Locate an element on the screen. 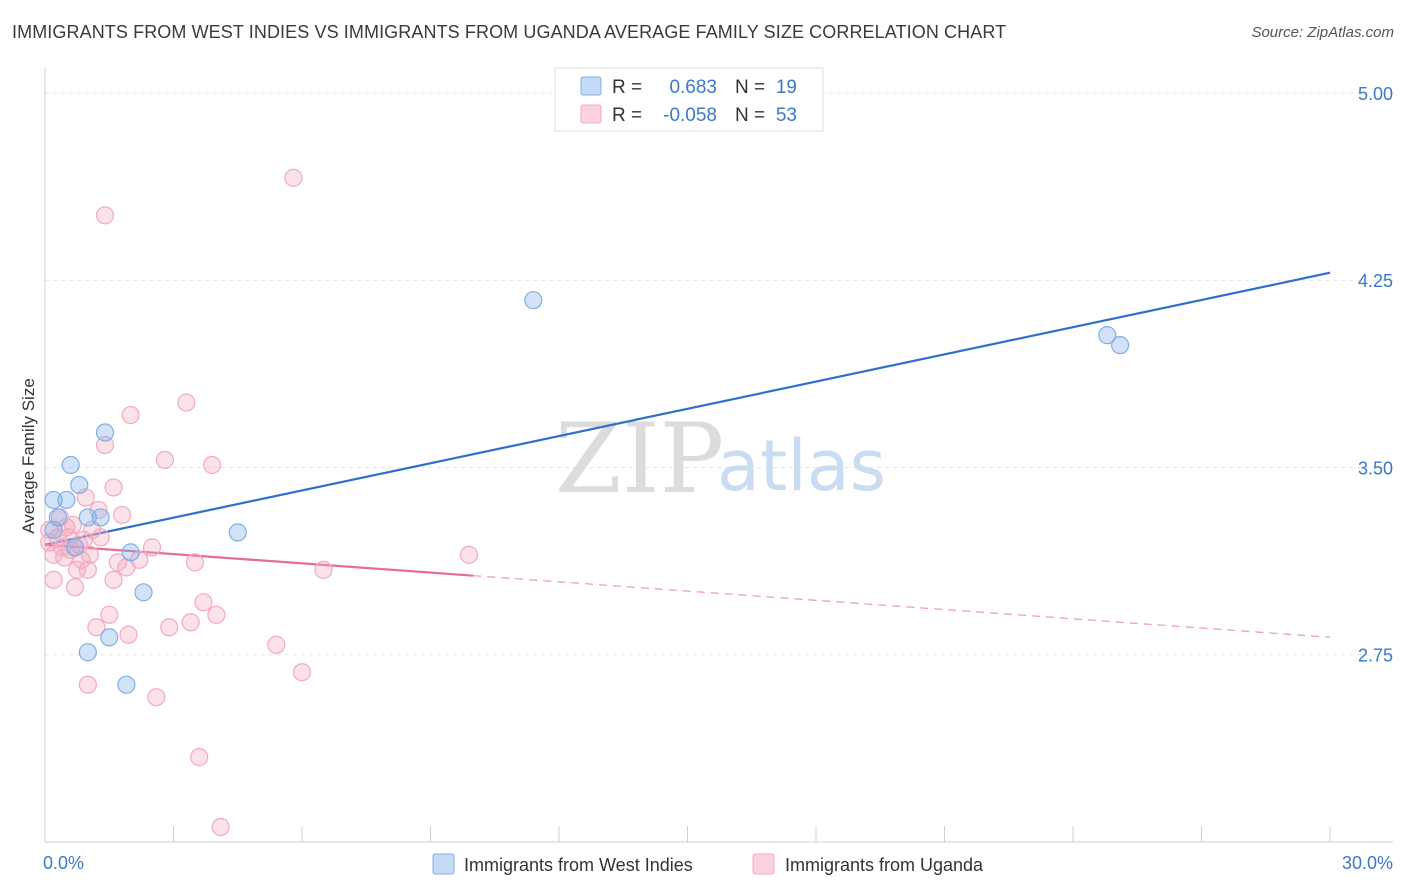 This screenshot has width=1406, height=892. source-credit: Source: ZipAtlas.com is located at coordinates (1322, 32).